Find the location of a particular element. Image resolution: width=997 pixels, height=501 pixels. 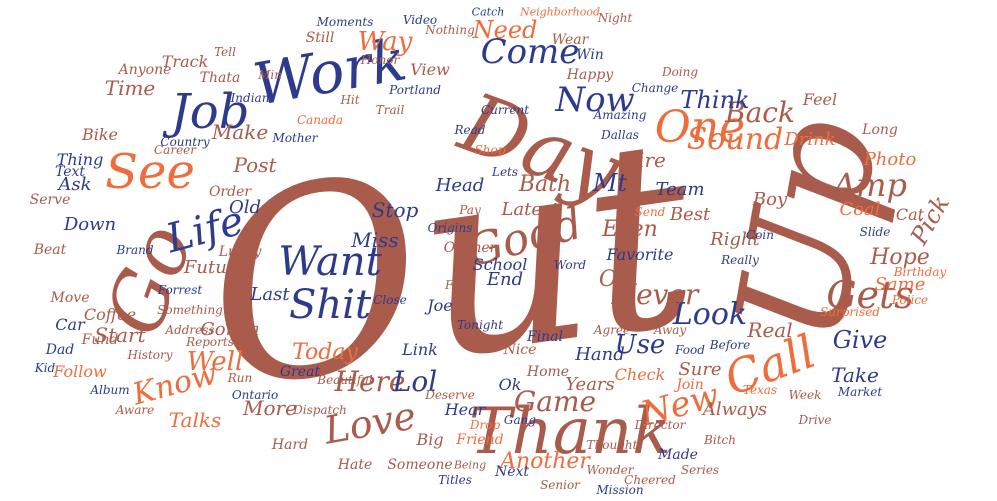

word: Gets is located at coordinates (870, 295).